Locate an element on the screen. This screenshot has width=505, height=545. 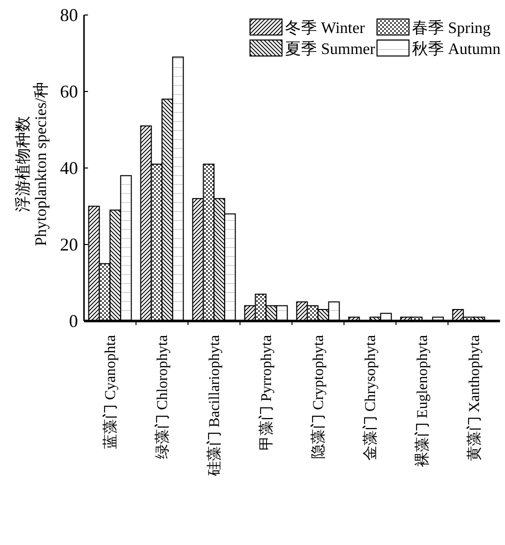
legend-label: 春季 Spring is located at coordinates (451, 28).